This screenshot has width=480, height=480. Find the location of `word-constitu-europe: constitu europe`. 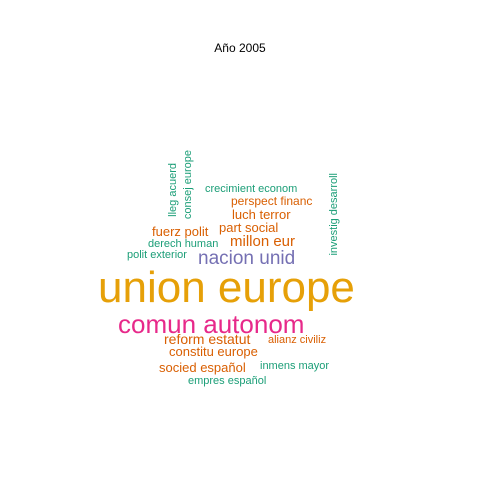

word-constitu-europe: constitu europe is located at coordinates (213, 351).